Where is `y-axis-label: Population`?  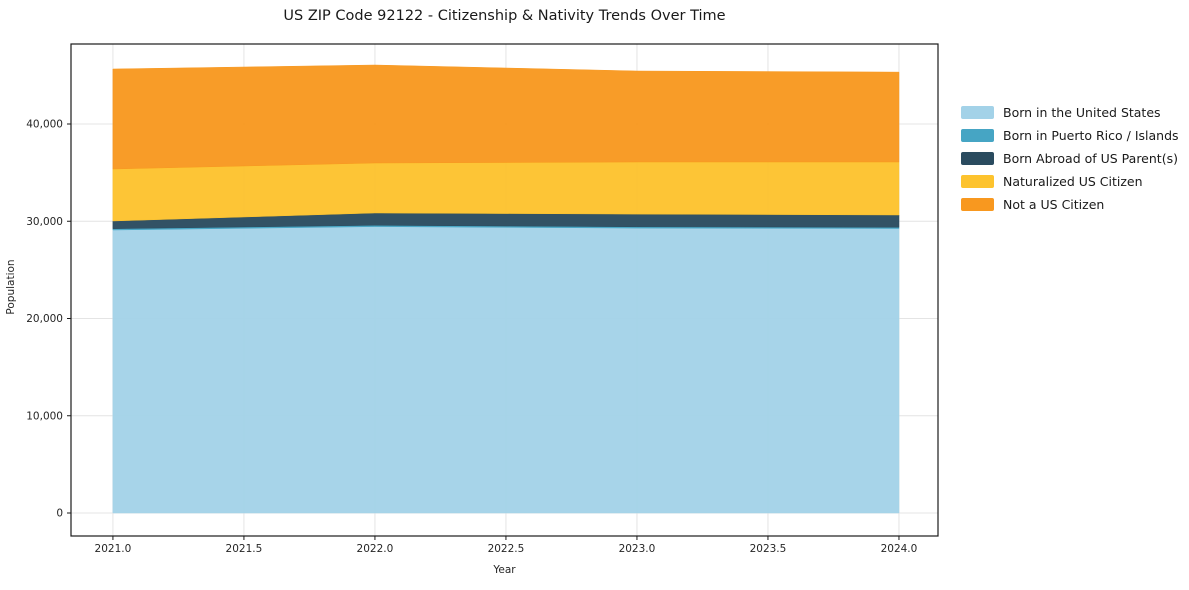
y-axis-label: Population is located at coordinates (11, 287).